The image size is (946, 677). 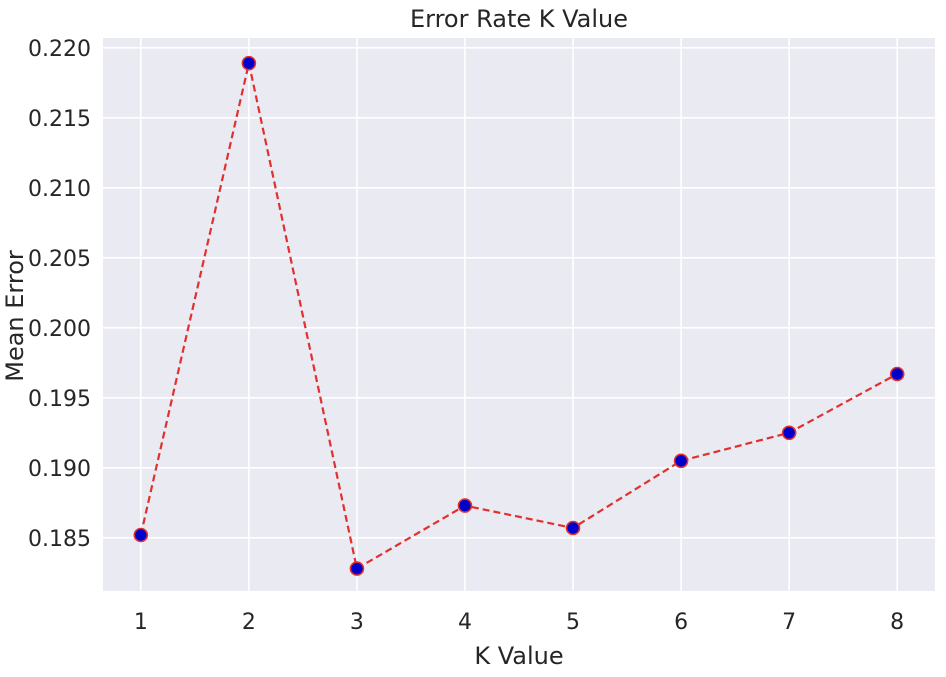 I want to click on y-tick-label: 0.210, so click(x=59, y=189).